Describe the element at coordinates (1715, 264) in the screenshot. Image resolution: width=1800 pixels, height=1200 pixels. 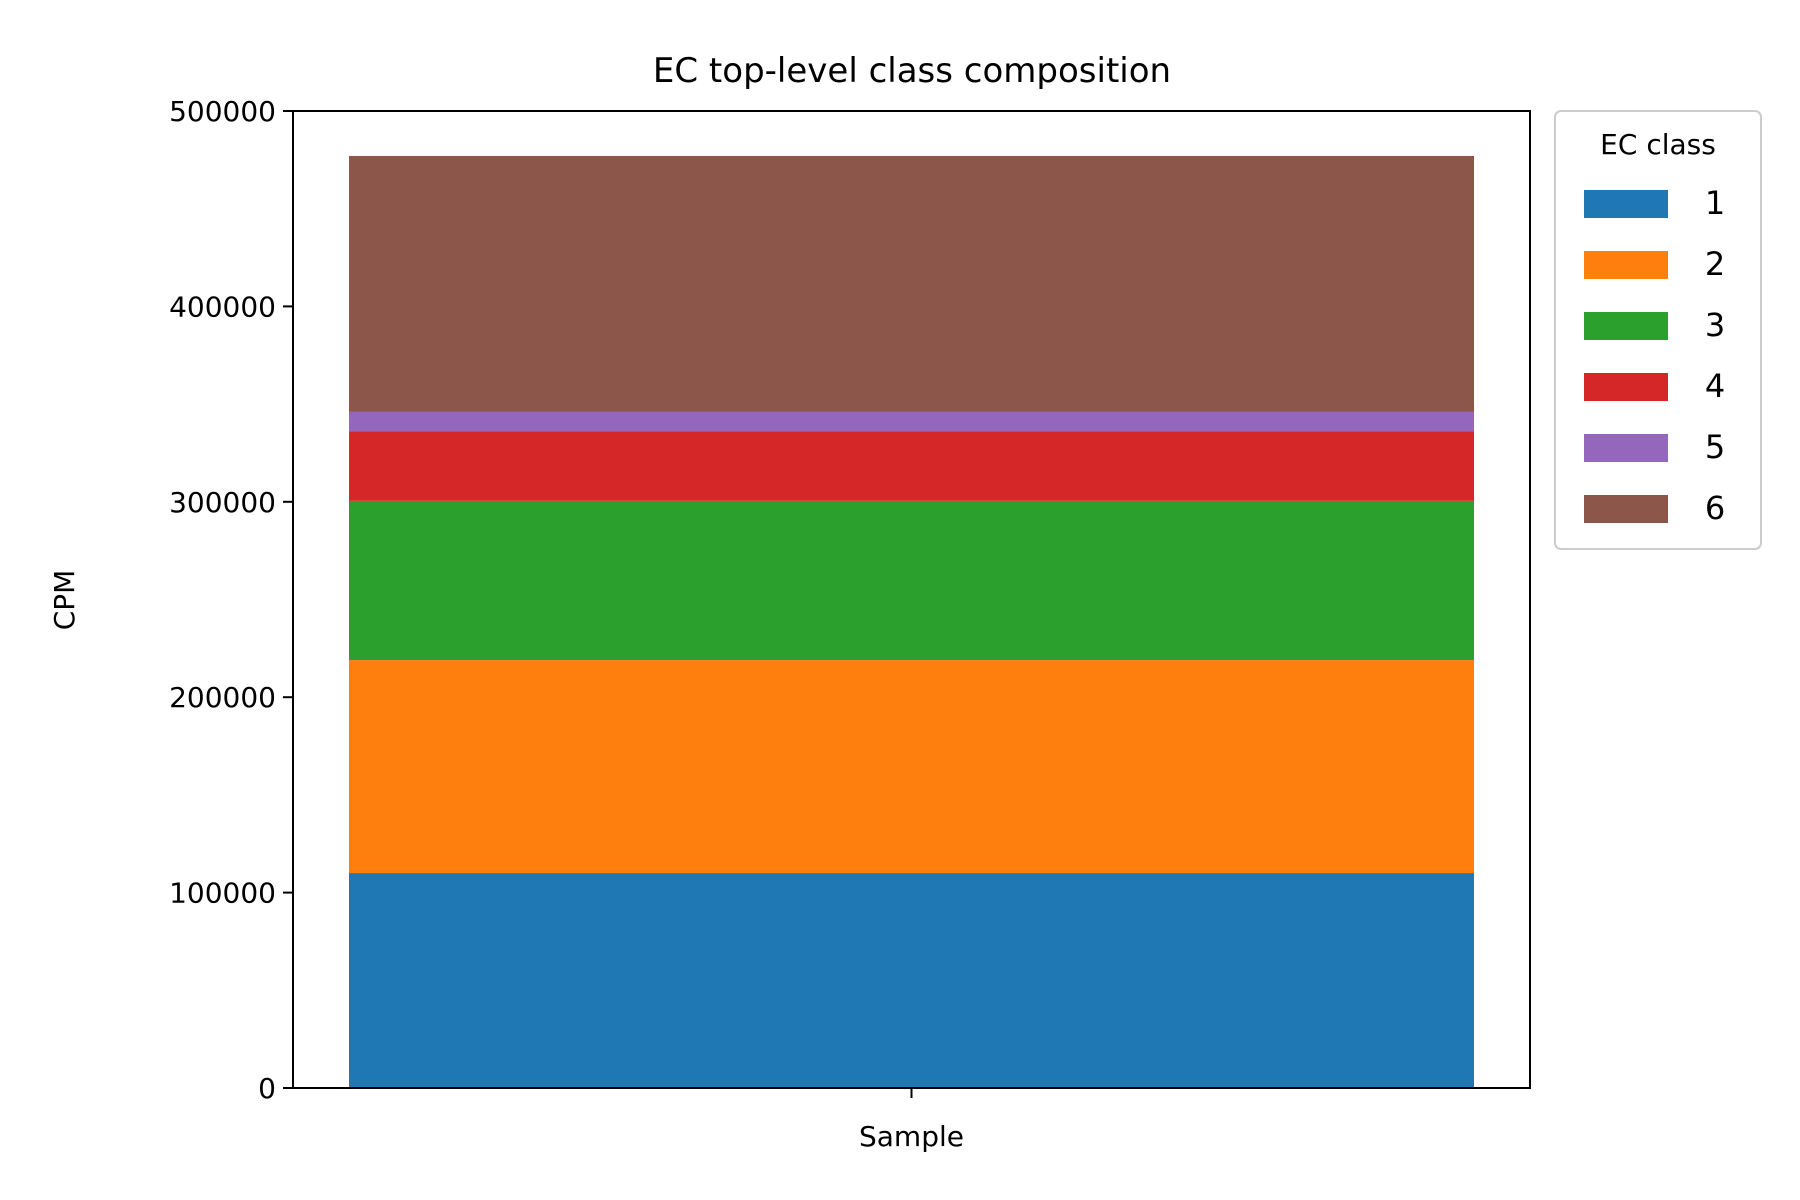
I see `legend-label-ec-2: 2` at that location.